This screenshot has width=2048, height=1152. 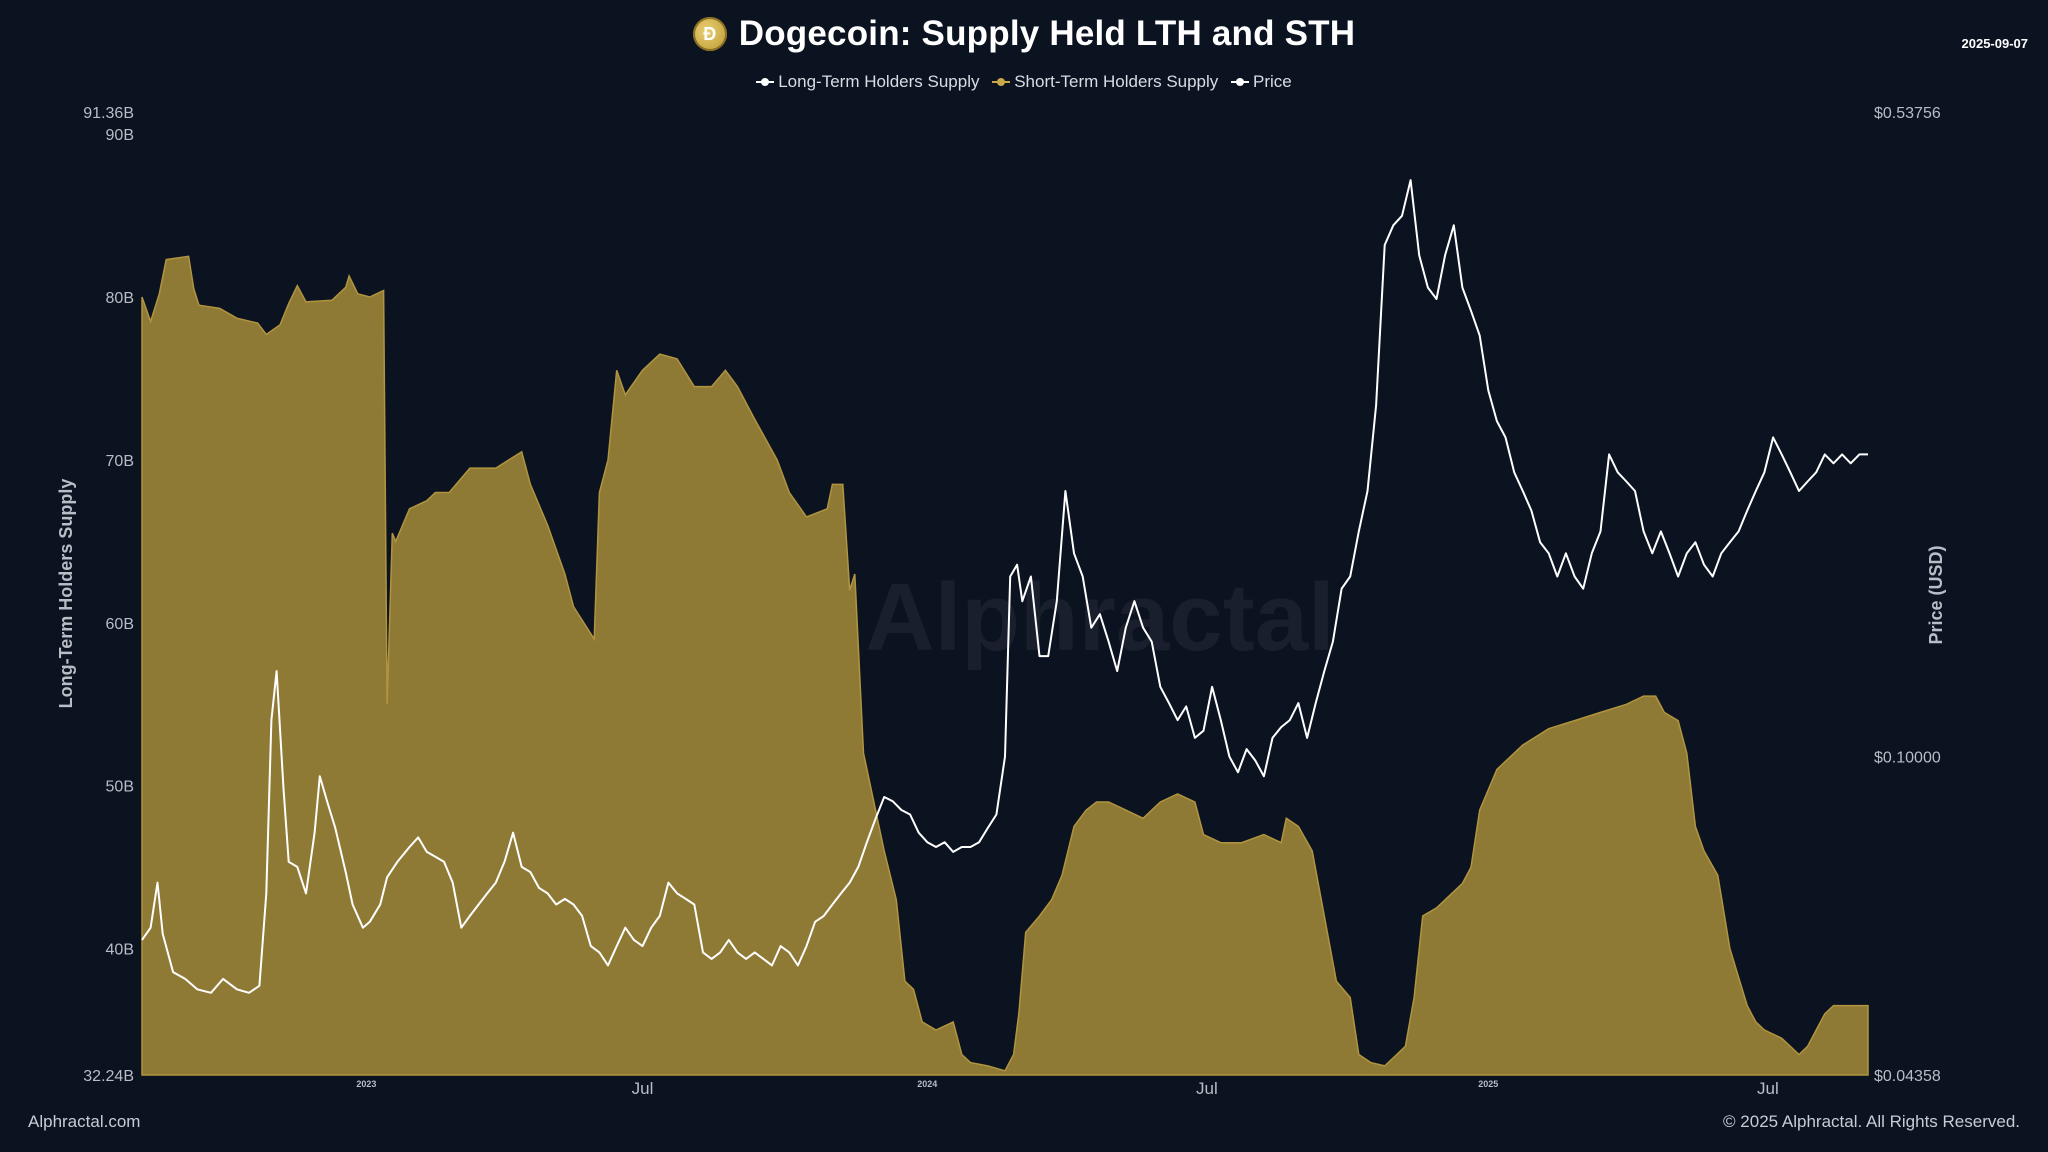 I want to click on y-left-tick-label: 60B, so click(x=120, y=624).